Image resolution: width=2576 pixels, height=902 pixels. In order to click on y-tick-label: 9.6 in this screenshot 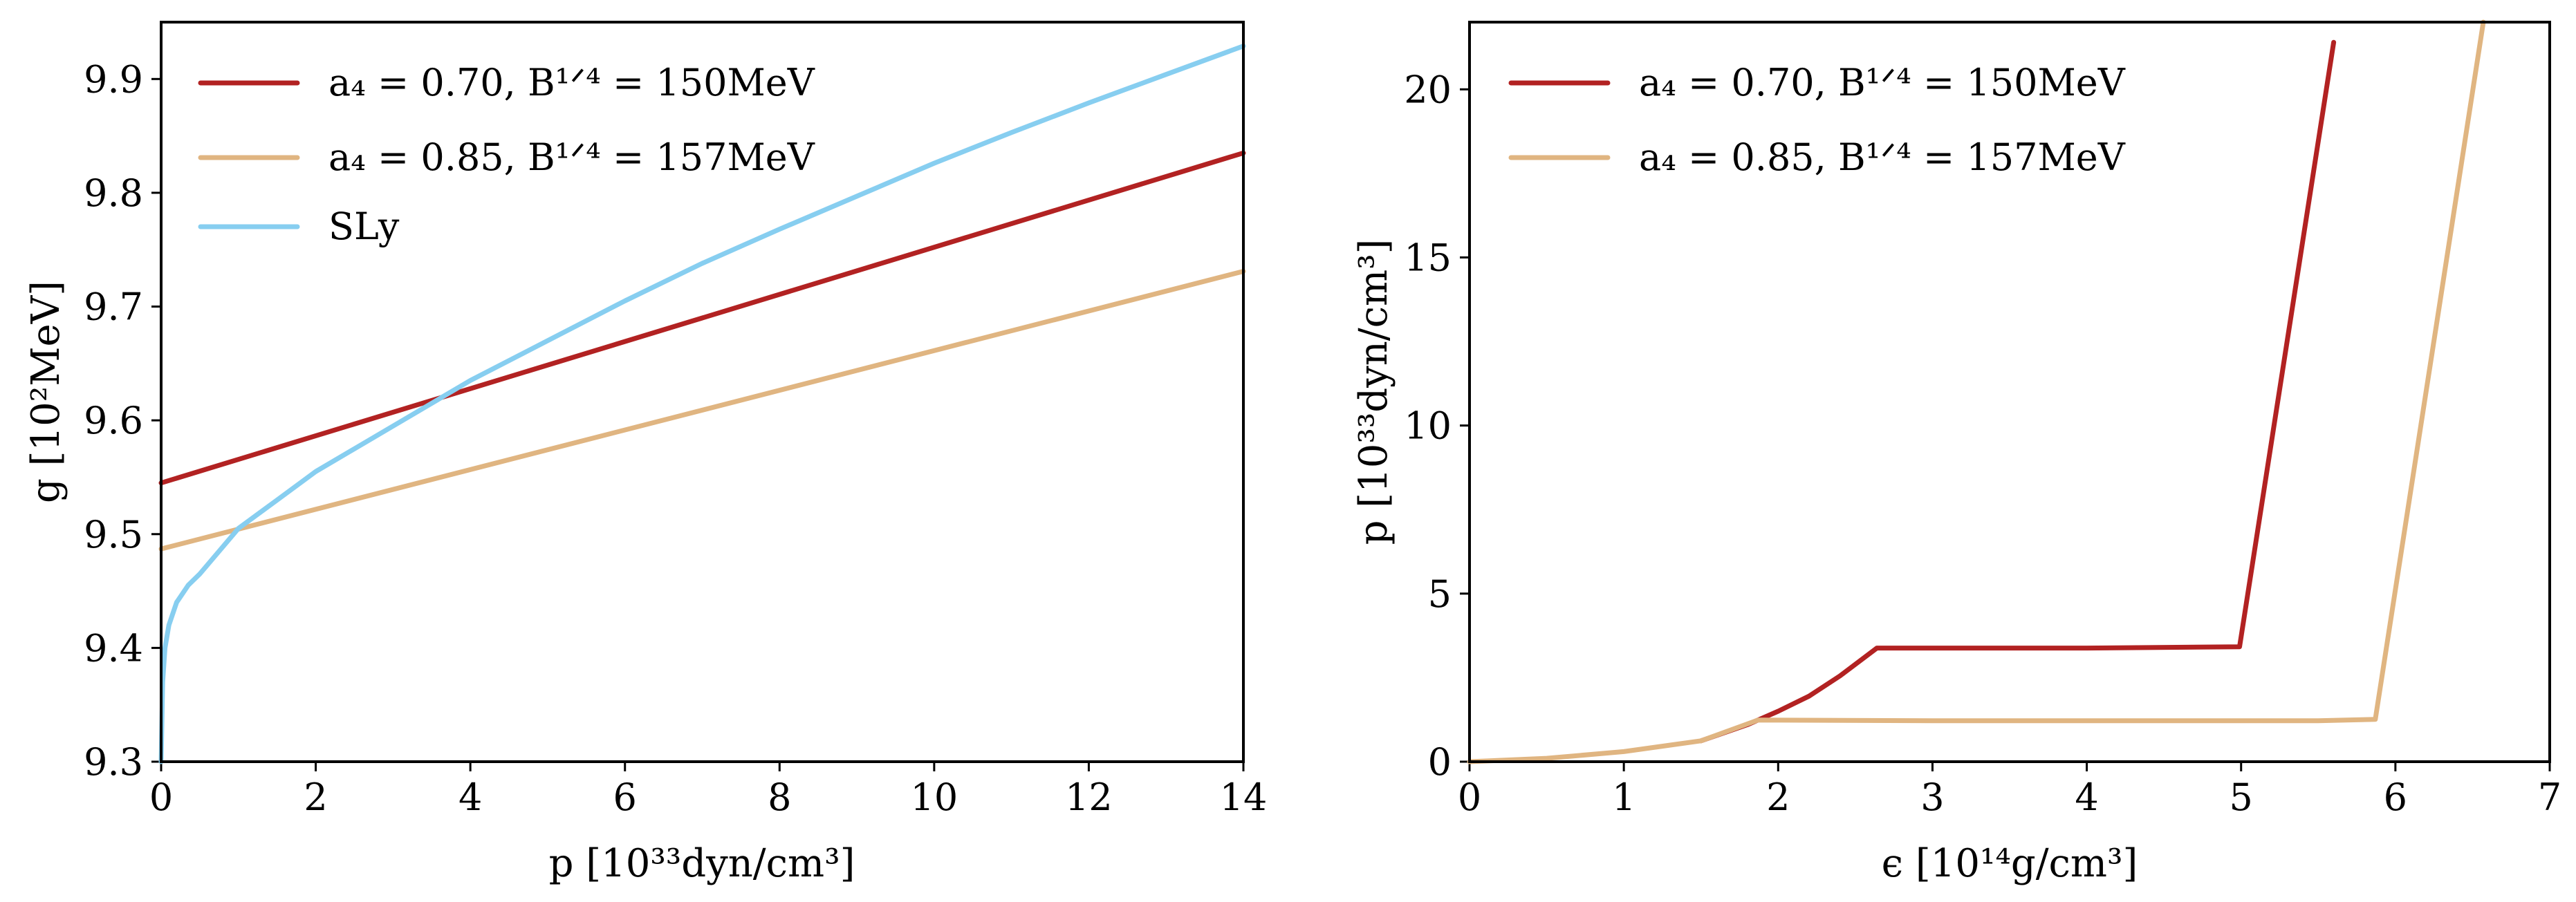, I will do `click(114, 420)`.